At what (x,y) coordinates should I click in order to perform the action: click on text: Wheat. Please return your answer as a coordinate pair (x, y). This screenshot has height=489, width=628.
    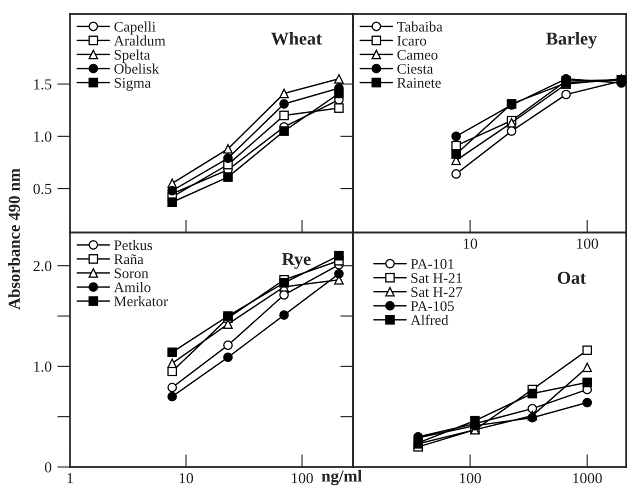
    Looking at the image, I should click on (296, 38).